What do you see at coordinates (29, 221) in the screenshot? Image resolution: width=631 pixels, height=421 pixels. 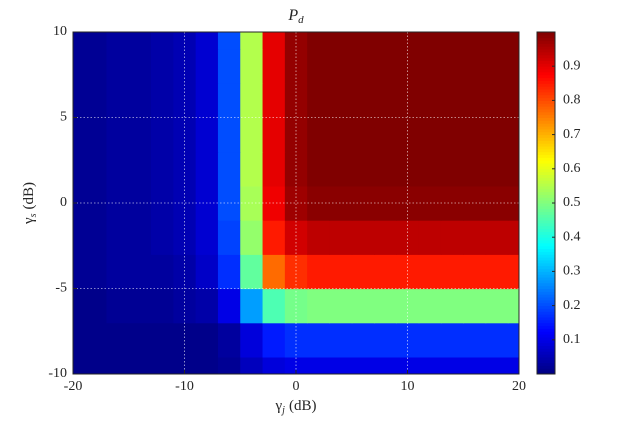 I see `y-label-symbol: γ` at bounding box center [29, 221].